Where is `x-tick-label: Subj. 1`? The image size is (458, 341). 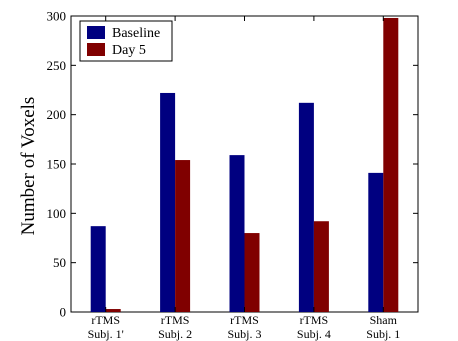
x-tick-label: Subj. 1 is located at coordinates (383, 334).